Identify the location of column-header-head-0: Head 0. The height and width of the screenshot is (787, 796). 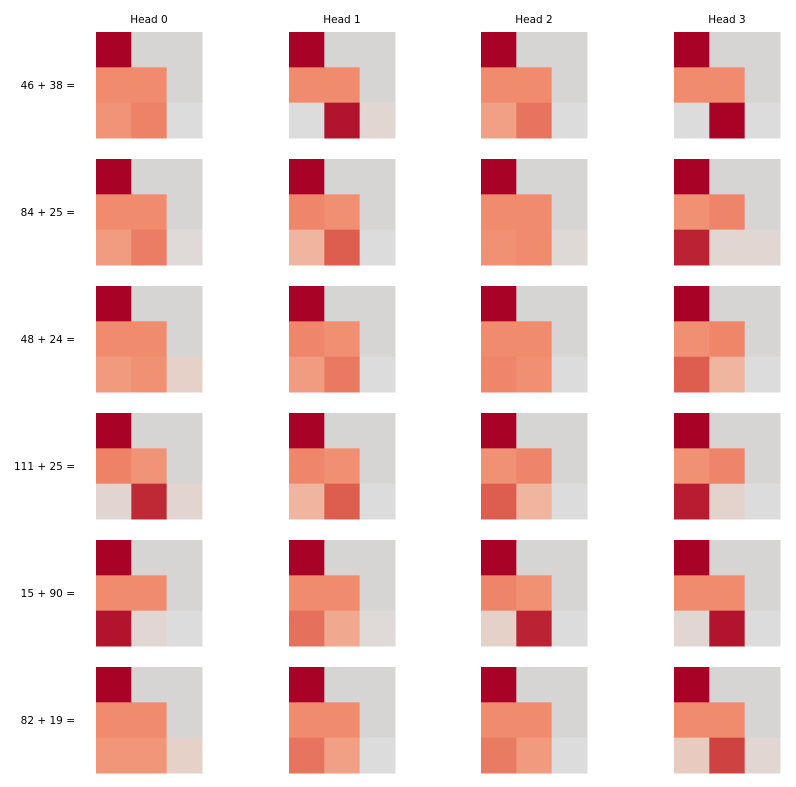
(148, 20).